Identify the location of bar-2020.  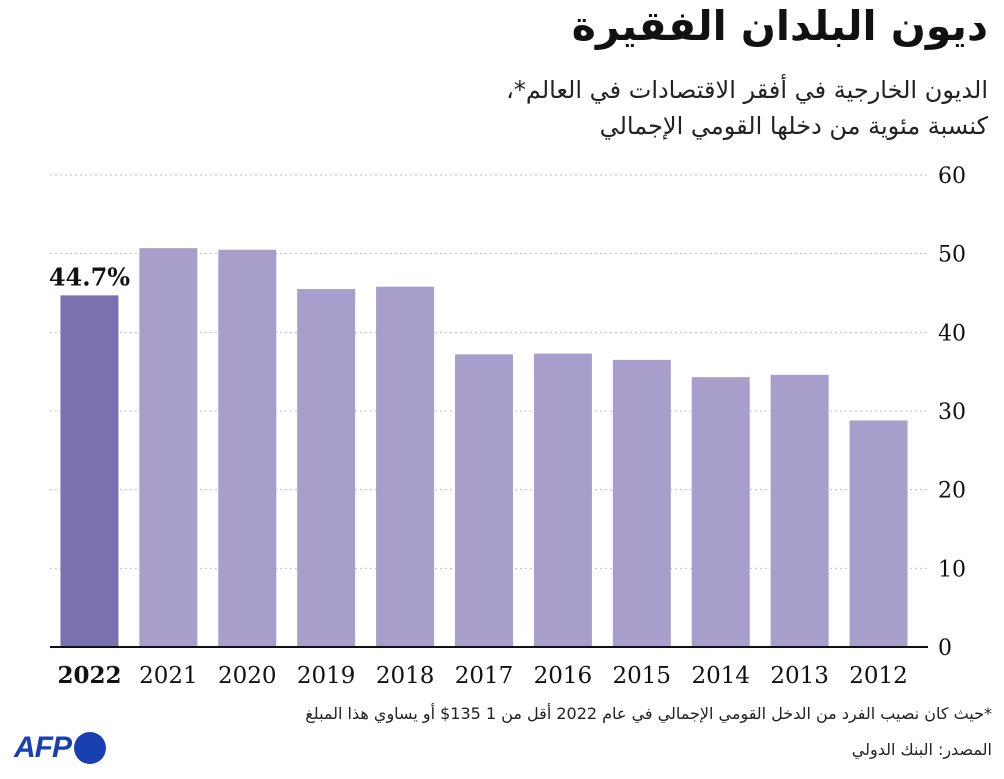
(247, 448).